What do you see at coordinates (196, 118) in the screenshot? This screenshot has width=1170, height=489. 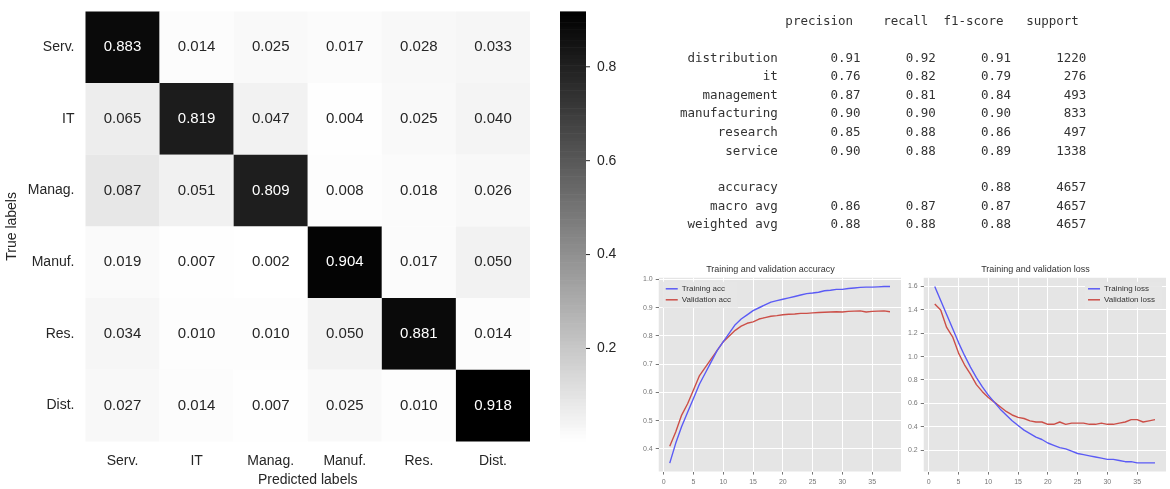 I see `data-label: 0.819` at bounding box center [196, 118].